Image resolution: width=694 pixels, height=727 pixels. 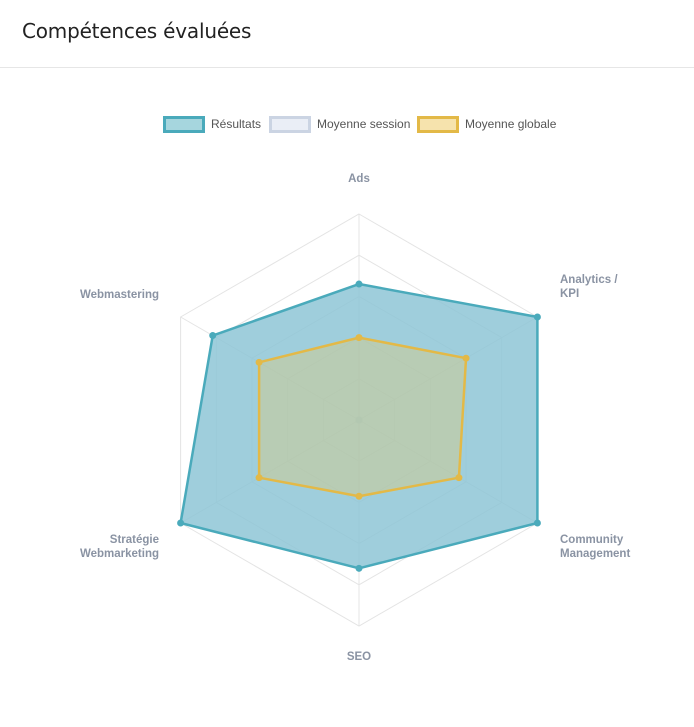 What do you see at coordinates (119, 554) in the screenshot?
I see `axis-label-4-line-1: Webmarketing` at bounding box center [119, 554].